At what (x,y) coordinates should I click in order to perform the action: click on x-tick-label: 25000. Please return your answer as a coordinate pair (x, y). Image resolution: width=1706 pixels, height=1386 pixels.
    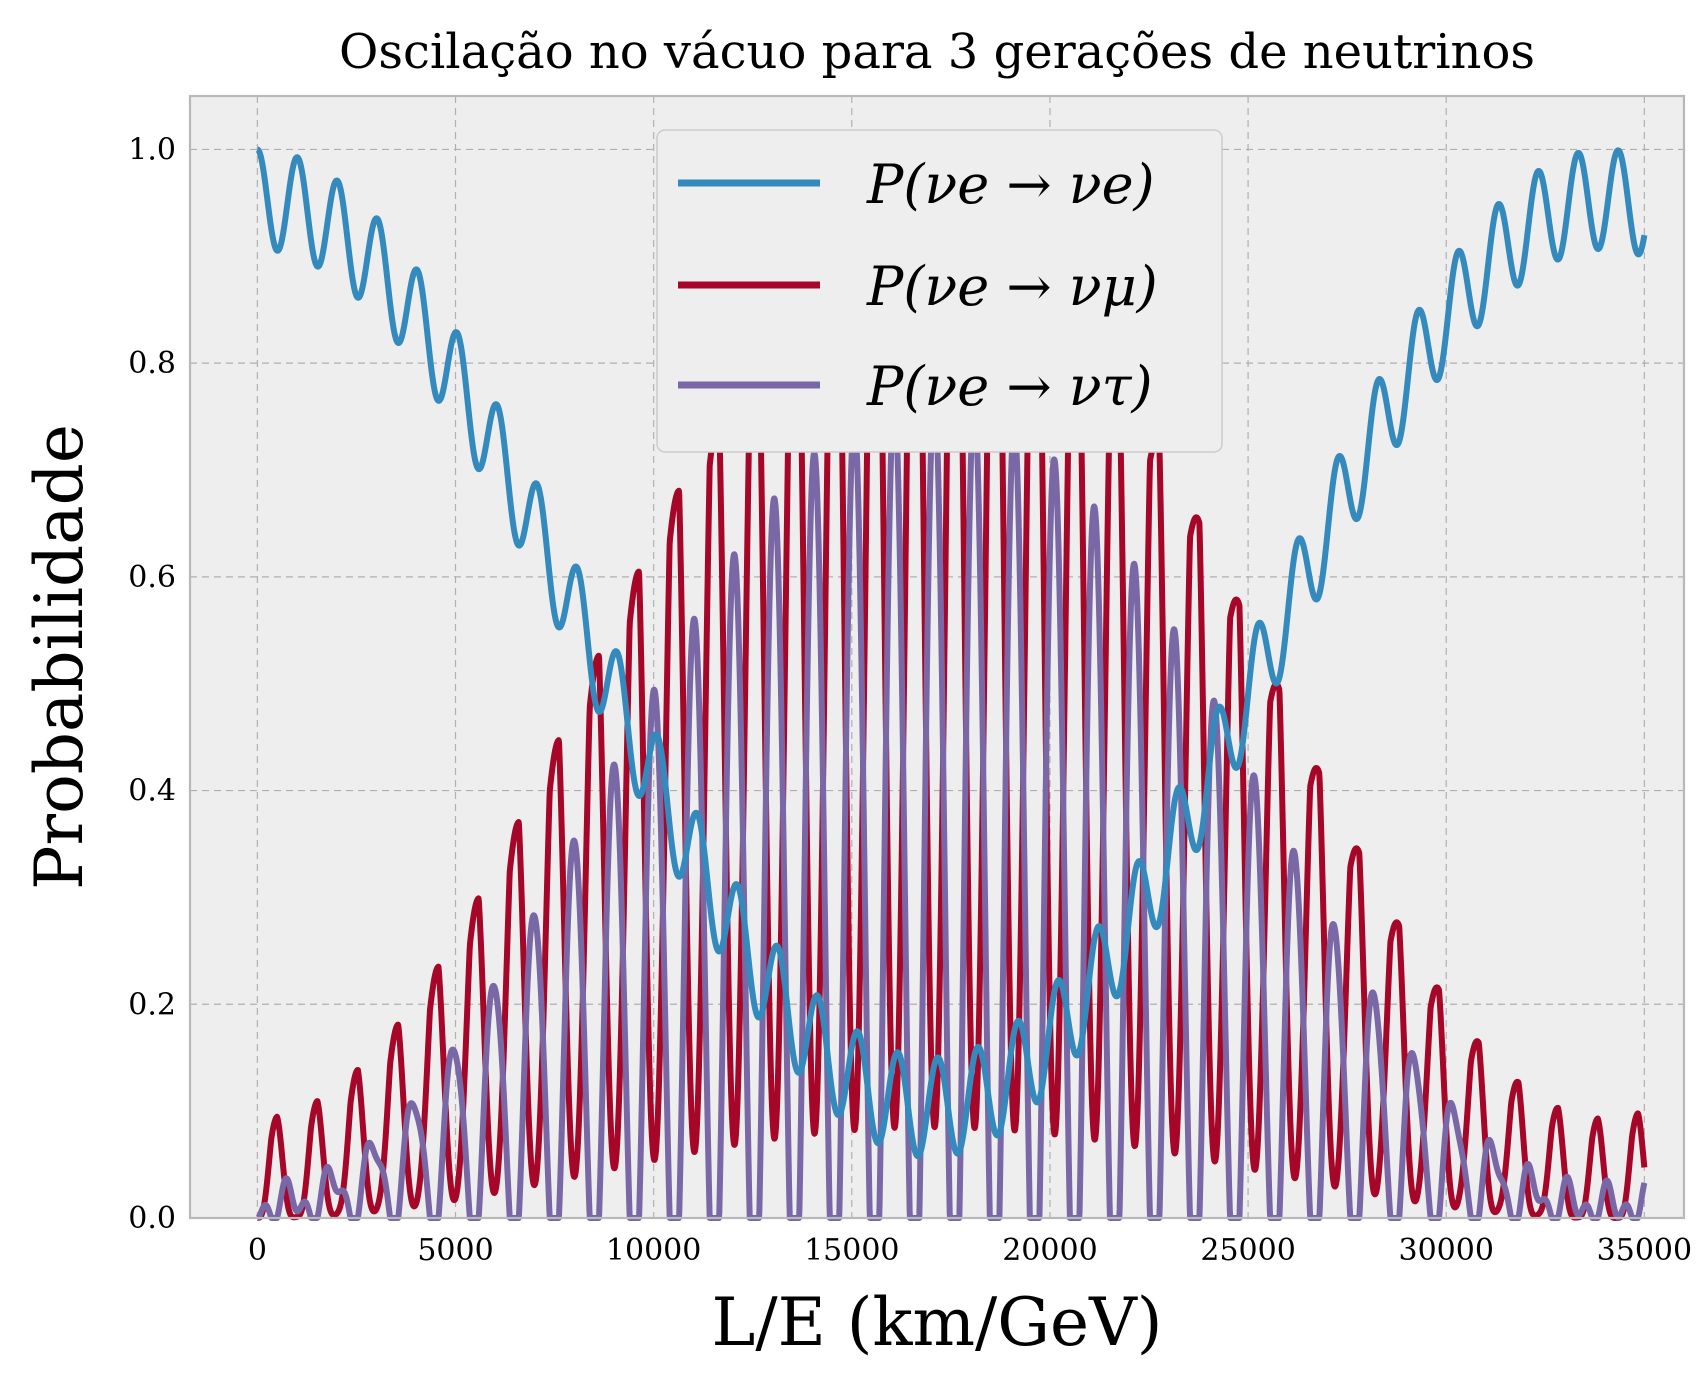
    Looking at the image, I should click on (1247, 1250).